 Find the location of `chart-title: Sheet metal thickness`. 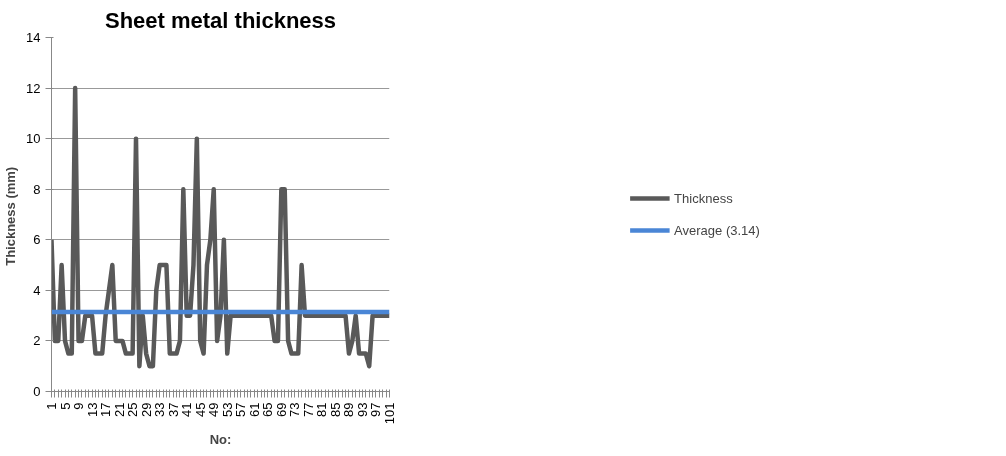

chart-title: Sheet metal thickness is located at coordinates (220, 20).